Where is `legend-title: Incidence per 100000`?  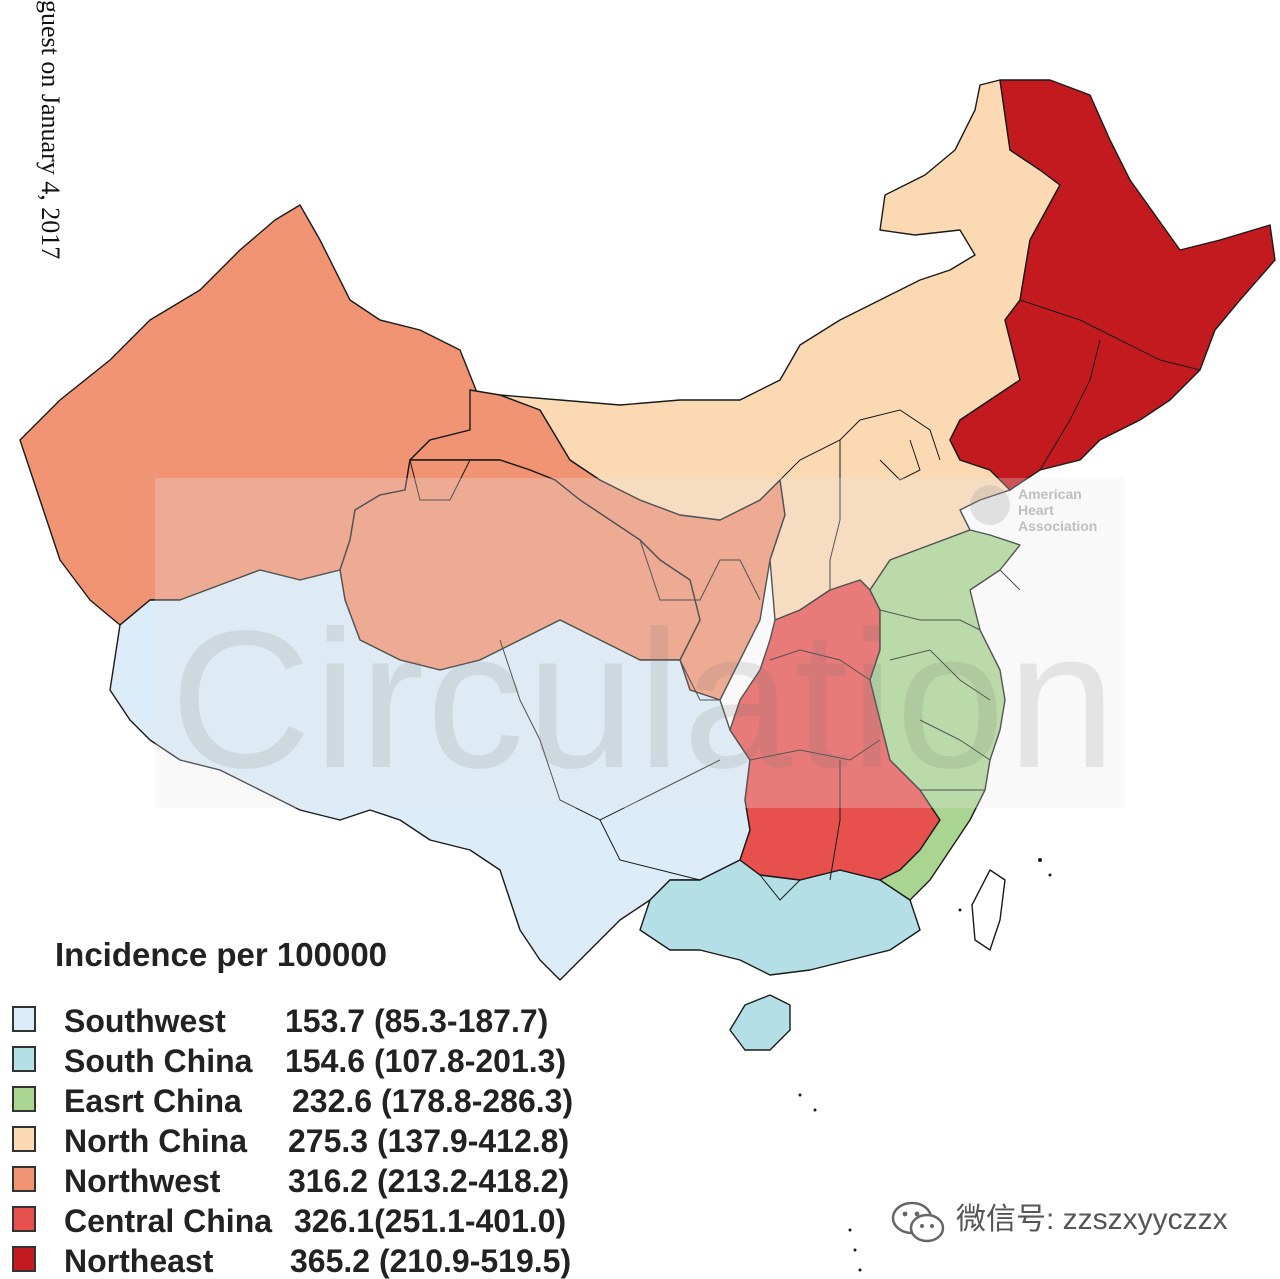
legend-title: Incidence per 100000 is located at coordinates (221, 954).